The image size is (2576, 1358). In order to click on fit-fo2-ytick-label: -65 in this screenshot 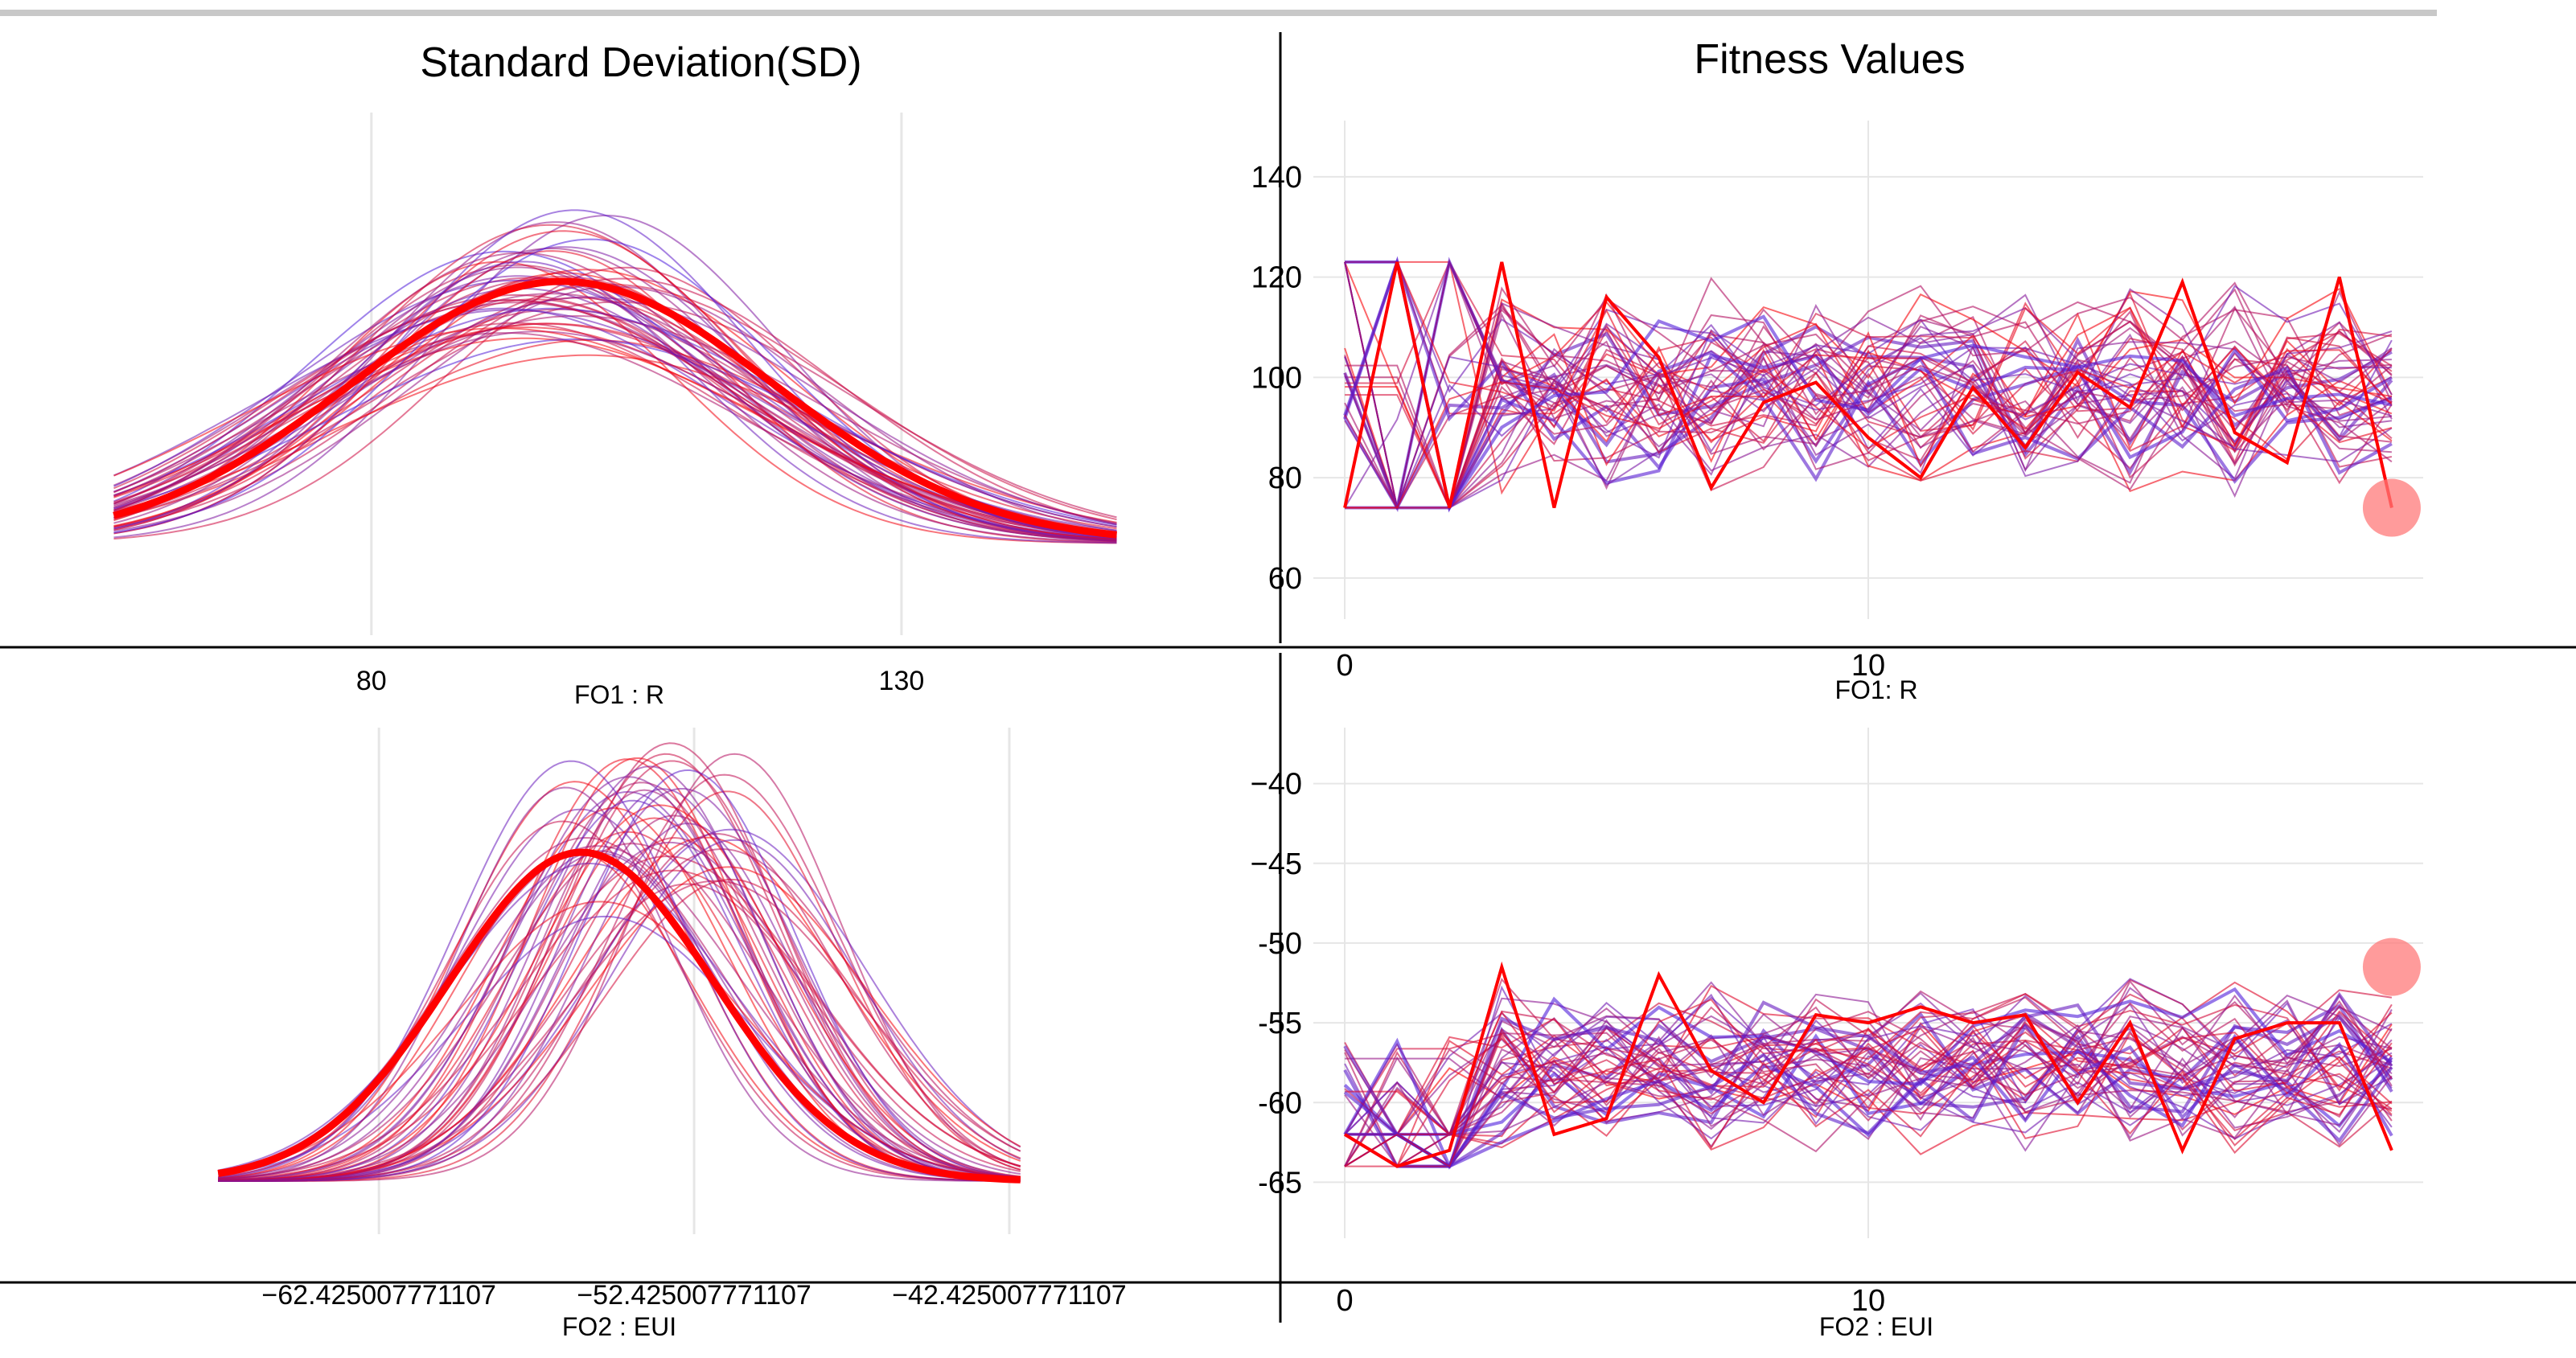, I will do `click(1280, 1183)`.